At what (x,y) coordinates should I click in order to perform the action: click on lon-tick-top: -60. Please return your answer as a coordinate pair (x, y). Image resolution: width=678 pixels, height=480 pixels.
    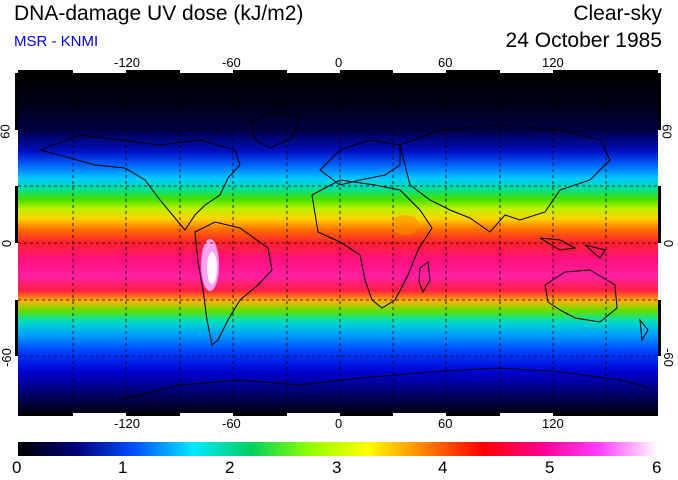
    Looking at the image, I should click on (231, 62).